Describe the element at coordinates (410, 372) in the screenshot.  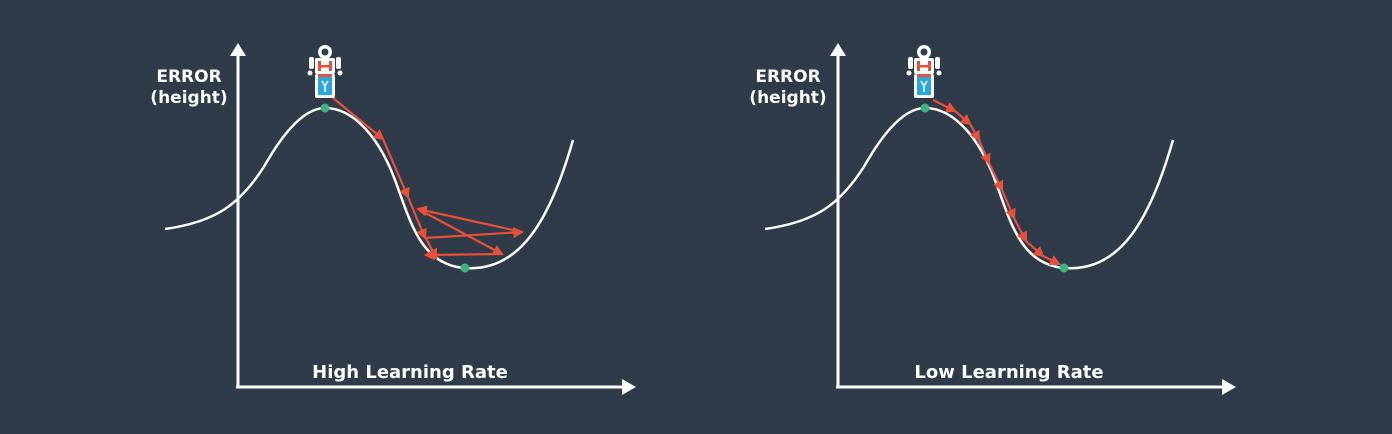
I see `x-axis-label: High Learning Rate` at that location.